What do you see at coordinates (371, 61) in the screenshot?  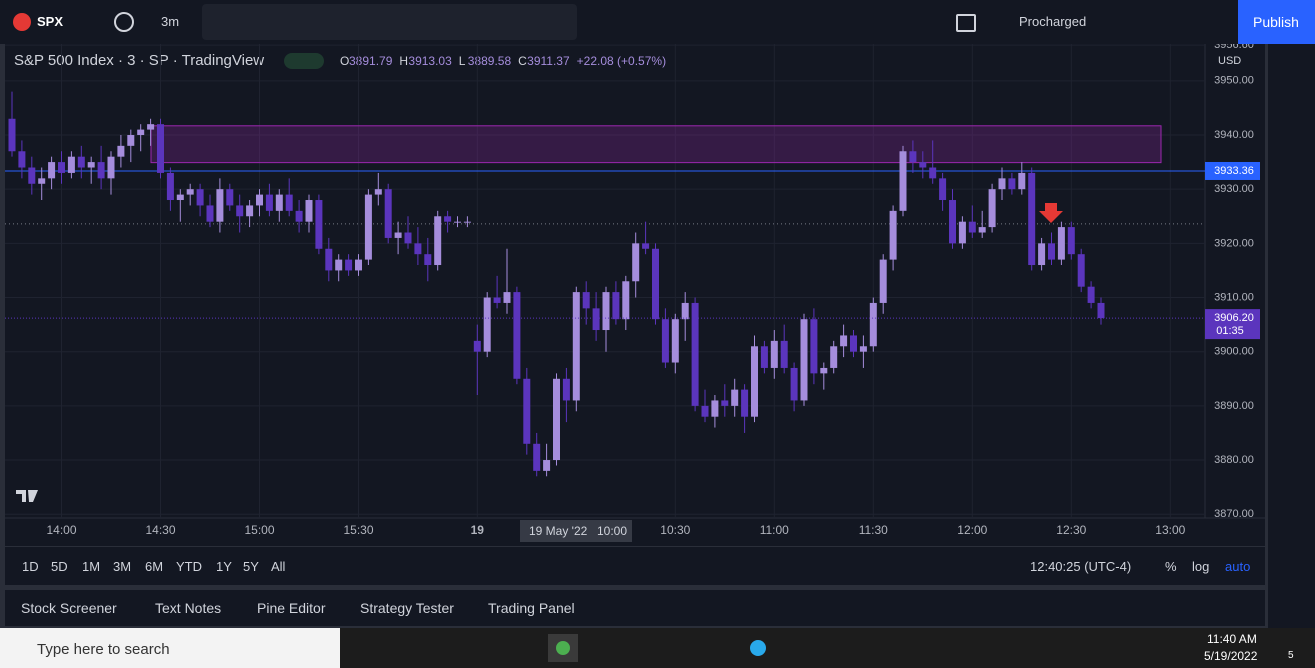 I see `ohlc-value: 3891.79` at bounding box center [371, 61].